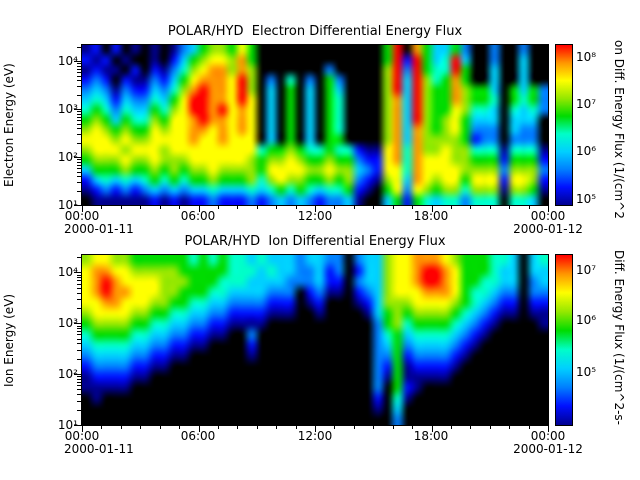 The height and width of the screenshot is (480, 640). I want to click on ion-xtick-1800: 18:00, so click(431, 436).